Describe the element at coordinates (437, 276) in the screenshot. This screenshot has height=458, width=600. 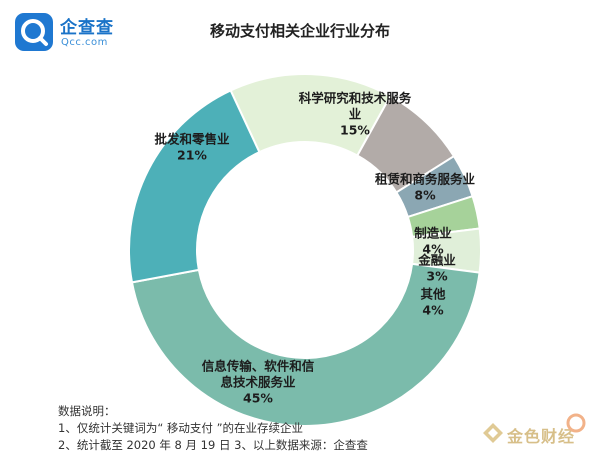
I see `slice-pct-4: 3%` at that location.